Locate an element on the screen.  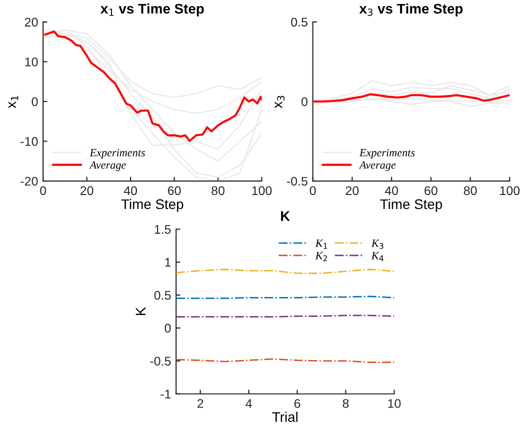
legend-label: K$_{3}$ is located at coordinates (377, 244).